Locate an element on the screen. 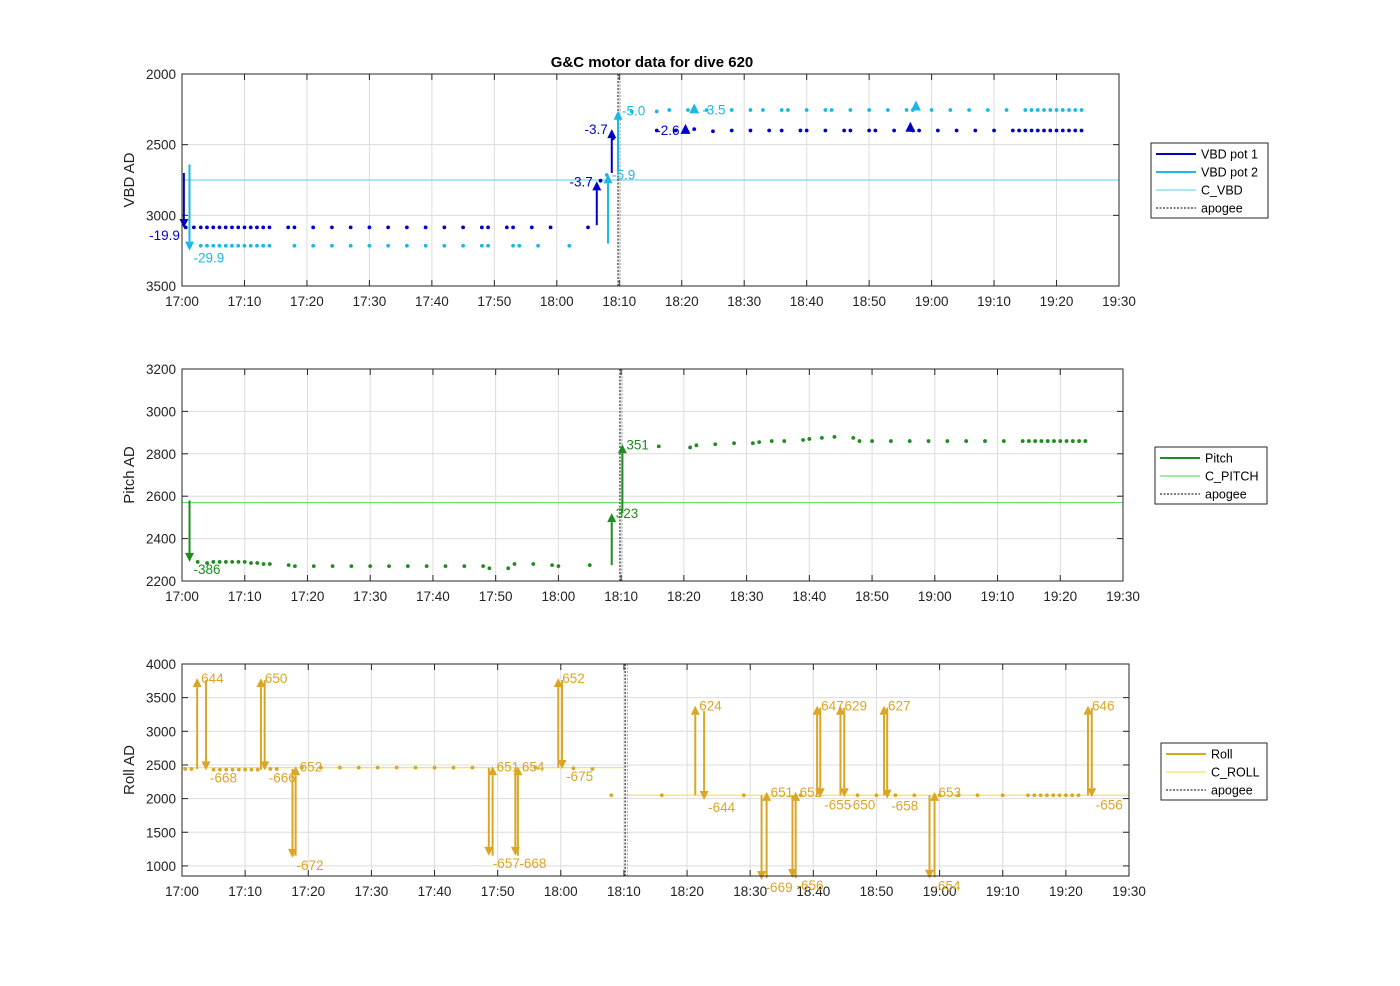  roll-xtick-label: 17:20 is located at coordinates (308, 891).